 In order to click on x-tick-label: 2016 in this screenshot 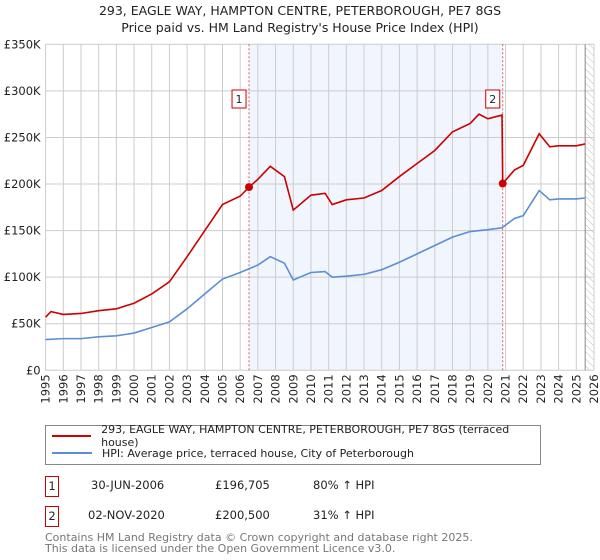, I will do `click(417, 388)`.